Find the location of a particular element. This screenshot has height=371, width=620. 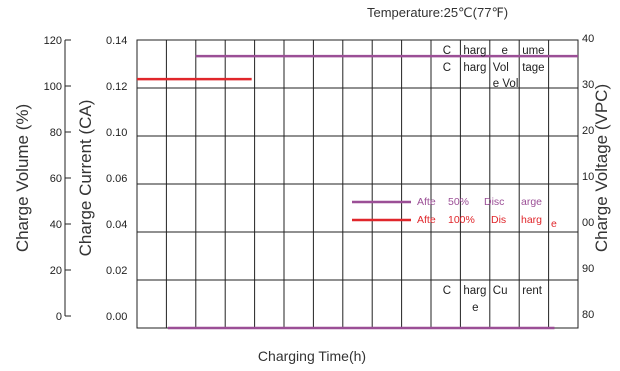

legend-label-fragment: 100% is located at coordinates (461, 220).